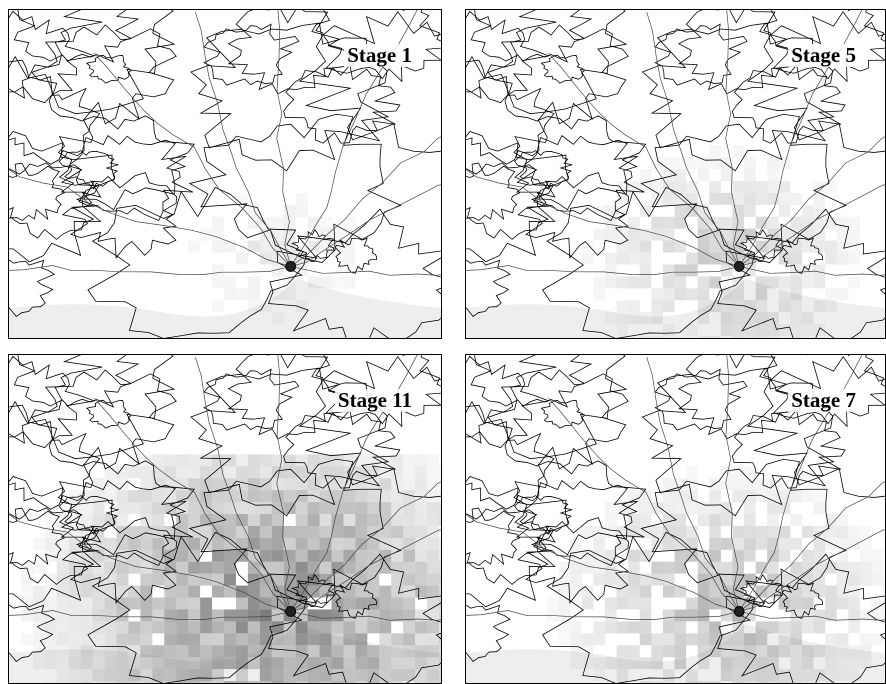  What do you see at coordinates (291, 611) in the screenshot?
I see `site-marker` at bounding box center [291, 611].